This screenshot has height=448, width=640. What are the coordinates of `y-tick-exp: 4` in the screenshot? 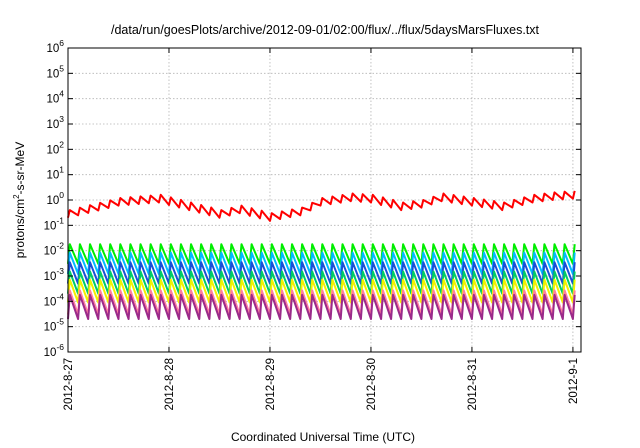 It's located at (61, 94).